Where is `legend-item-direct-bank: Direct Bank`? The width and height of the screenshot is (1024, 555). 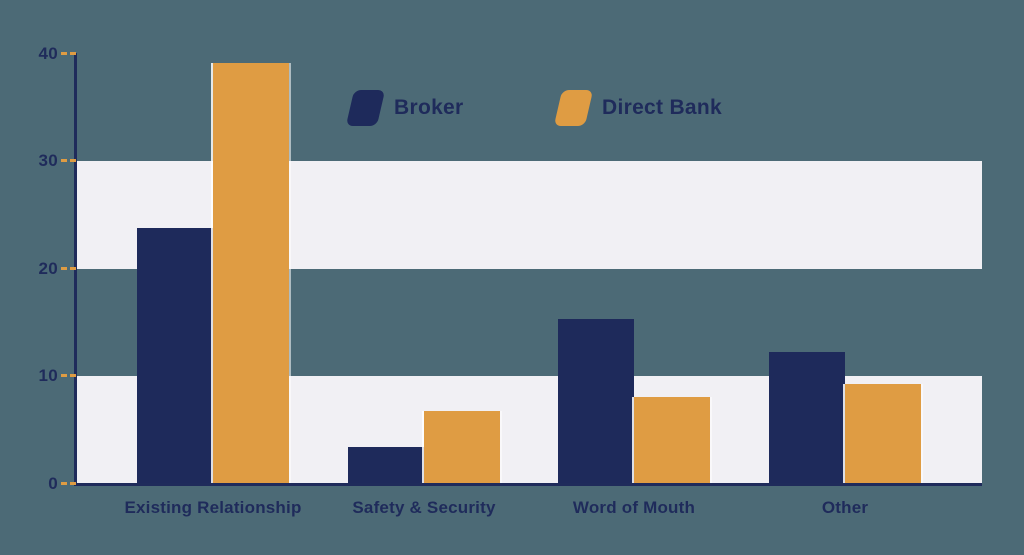
legend-item-direct-bank: Direct Bank is located at coordinates (638, 108).